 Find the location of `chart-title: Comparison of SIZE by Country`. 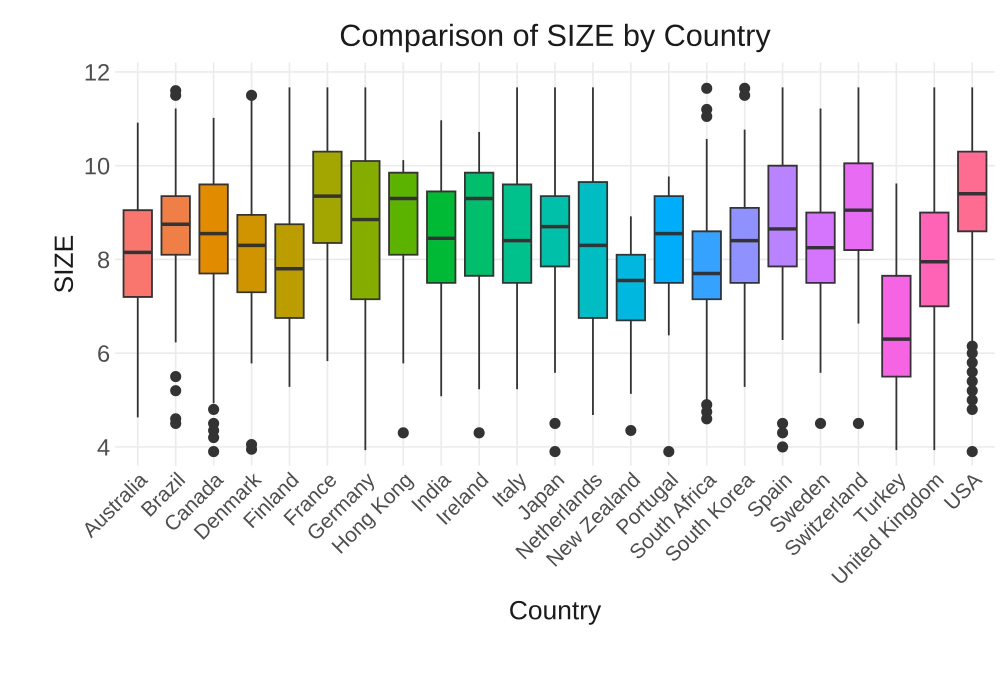

chart-title: Comparison of SIZE by Country is located at coordinates (555, 38).